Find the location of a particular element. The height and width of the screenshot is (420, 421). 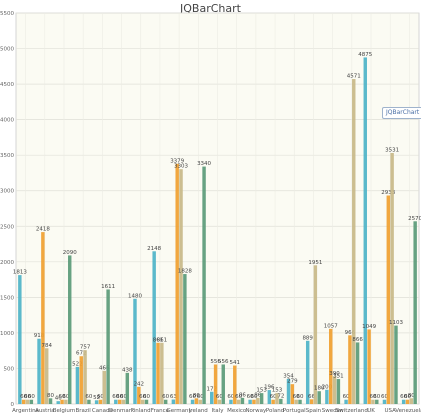

x-tick-label: Austria is located at coordinates (44, 411).